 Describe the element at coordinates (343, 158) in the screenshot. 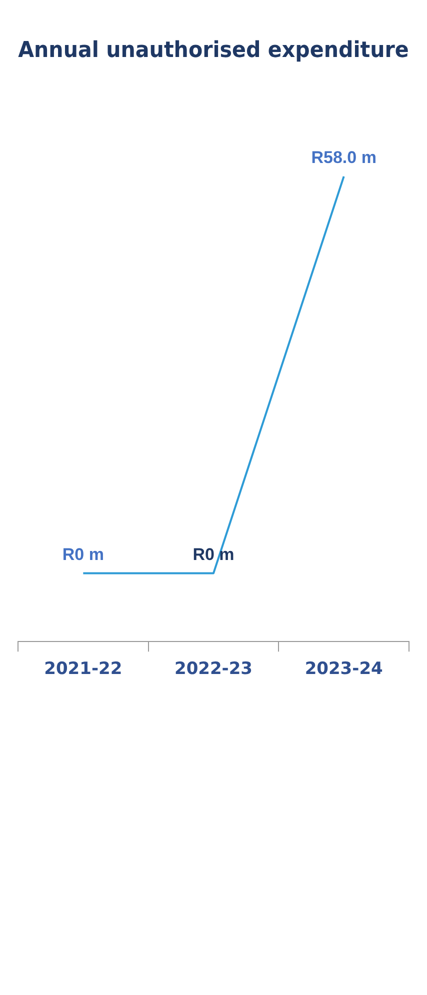

I see `data-label: R58.0 m` at that location.